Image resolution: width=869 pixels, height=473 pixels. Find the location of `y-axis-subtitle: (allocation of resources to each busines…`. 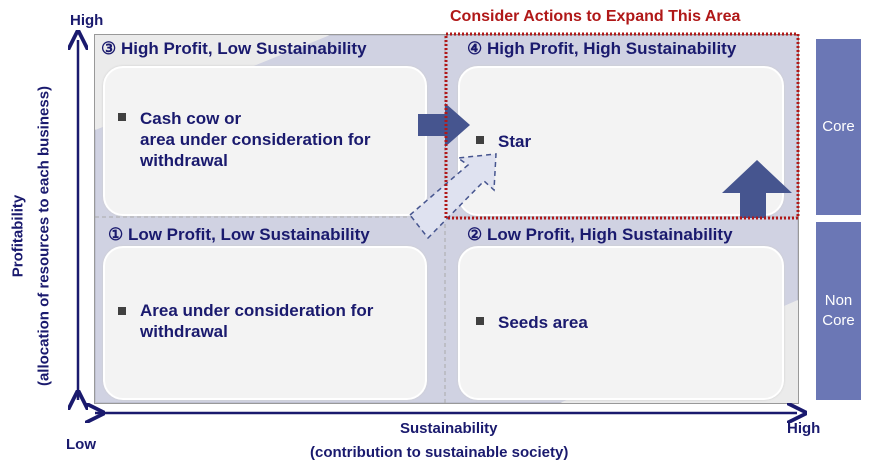

y-axis-subtitle: (allocation of resources to each busines… is located at coordinates (44, 236).